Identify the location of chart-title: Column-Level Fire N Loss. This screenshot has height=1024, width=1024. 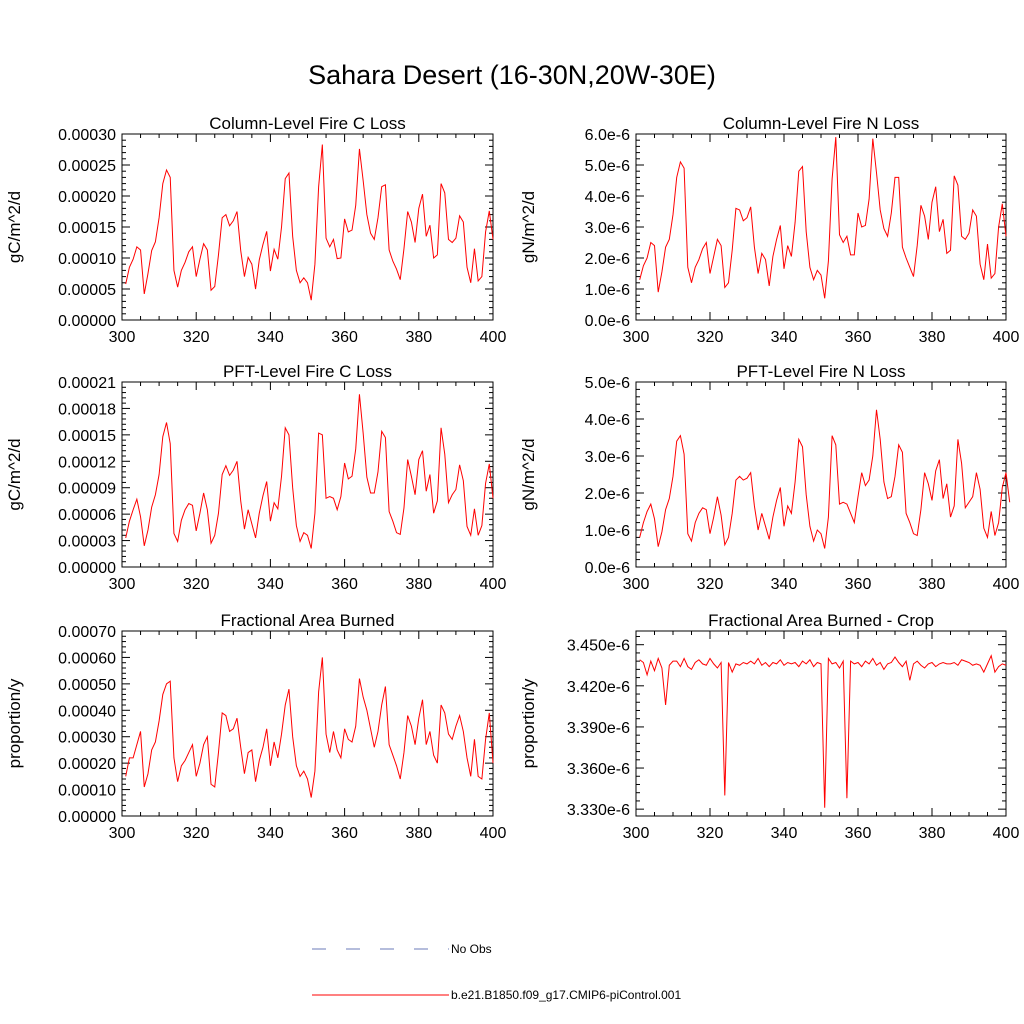
(821, 123).